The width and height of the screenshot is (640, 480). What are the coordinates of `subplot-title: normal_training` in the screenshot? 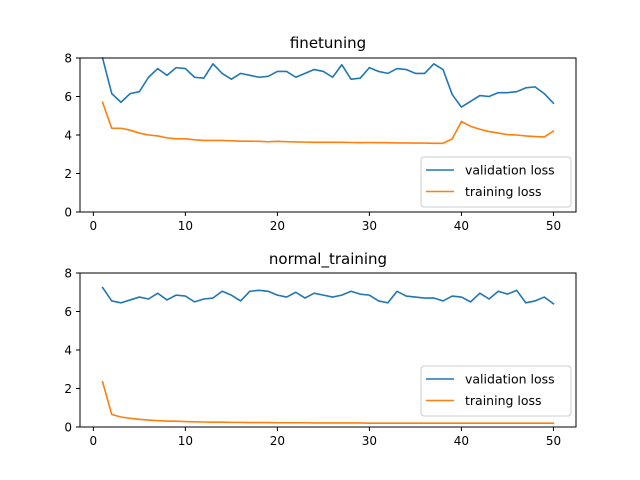 It's located at (328, 259).